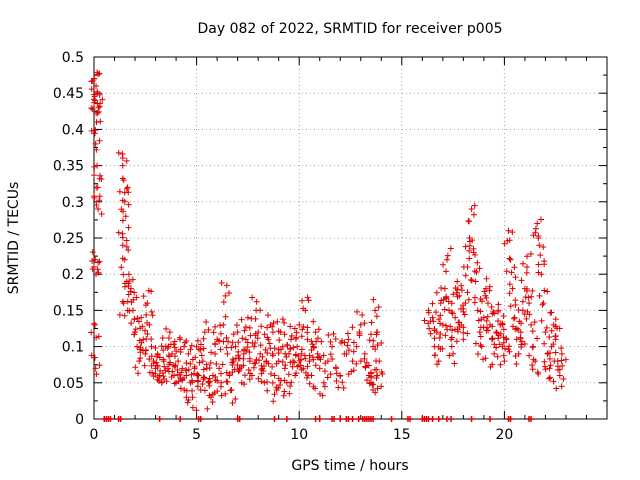  I want to click on y-tick-label: 0.35, so click(68, 167).